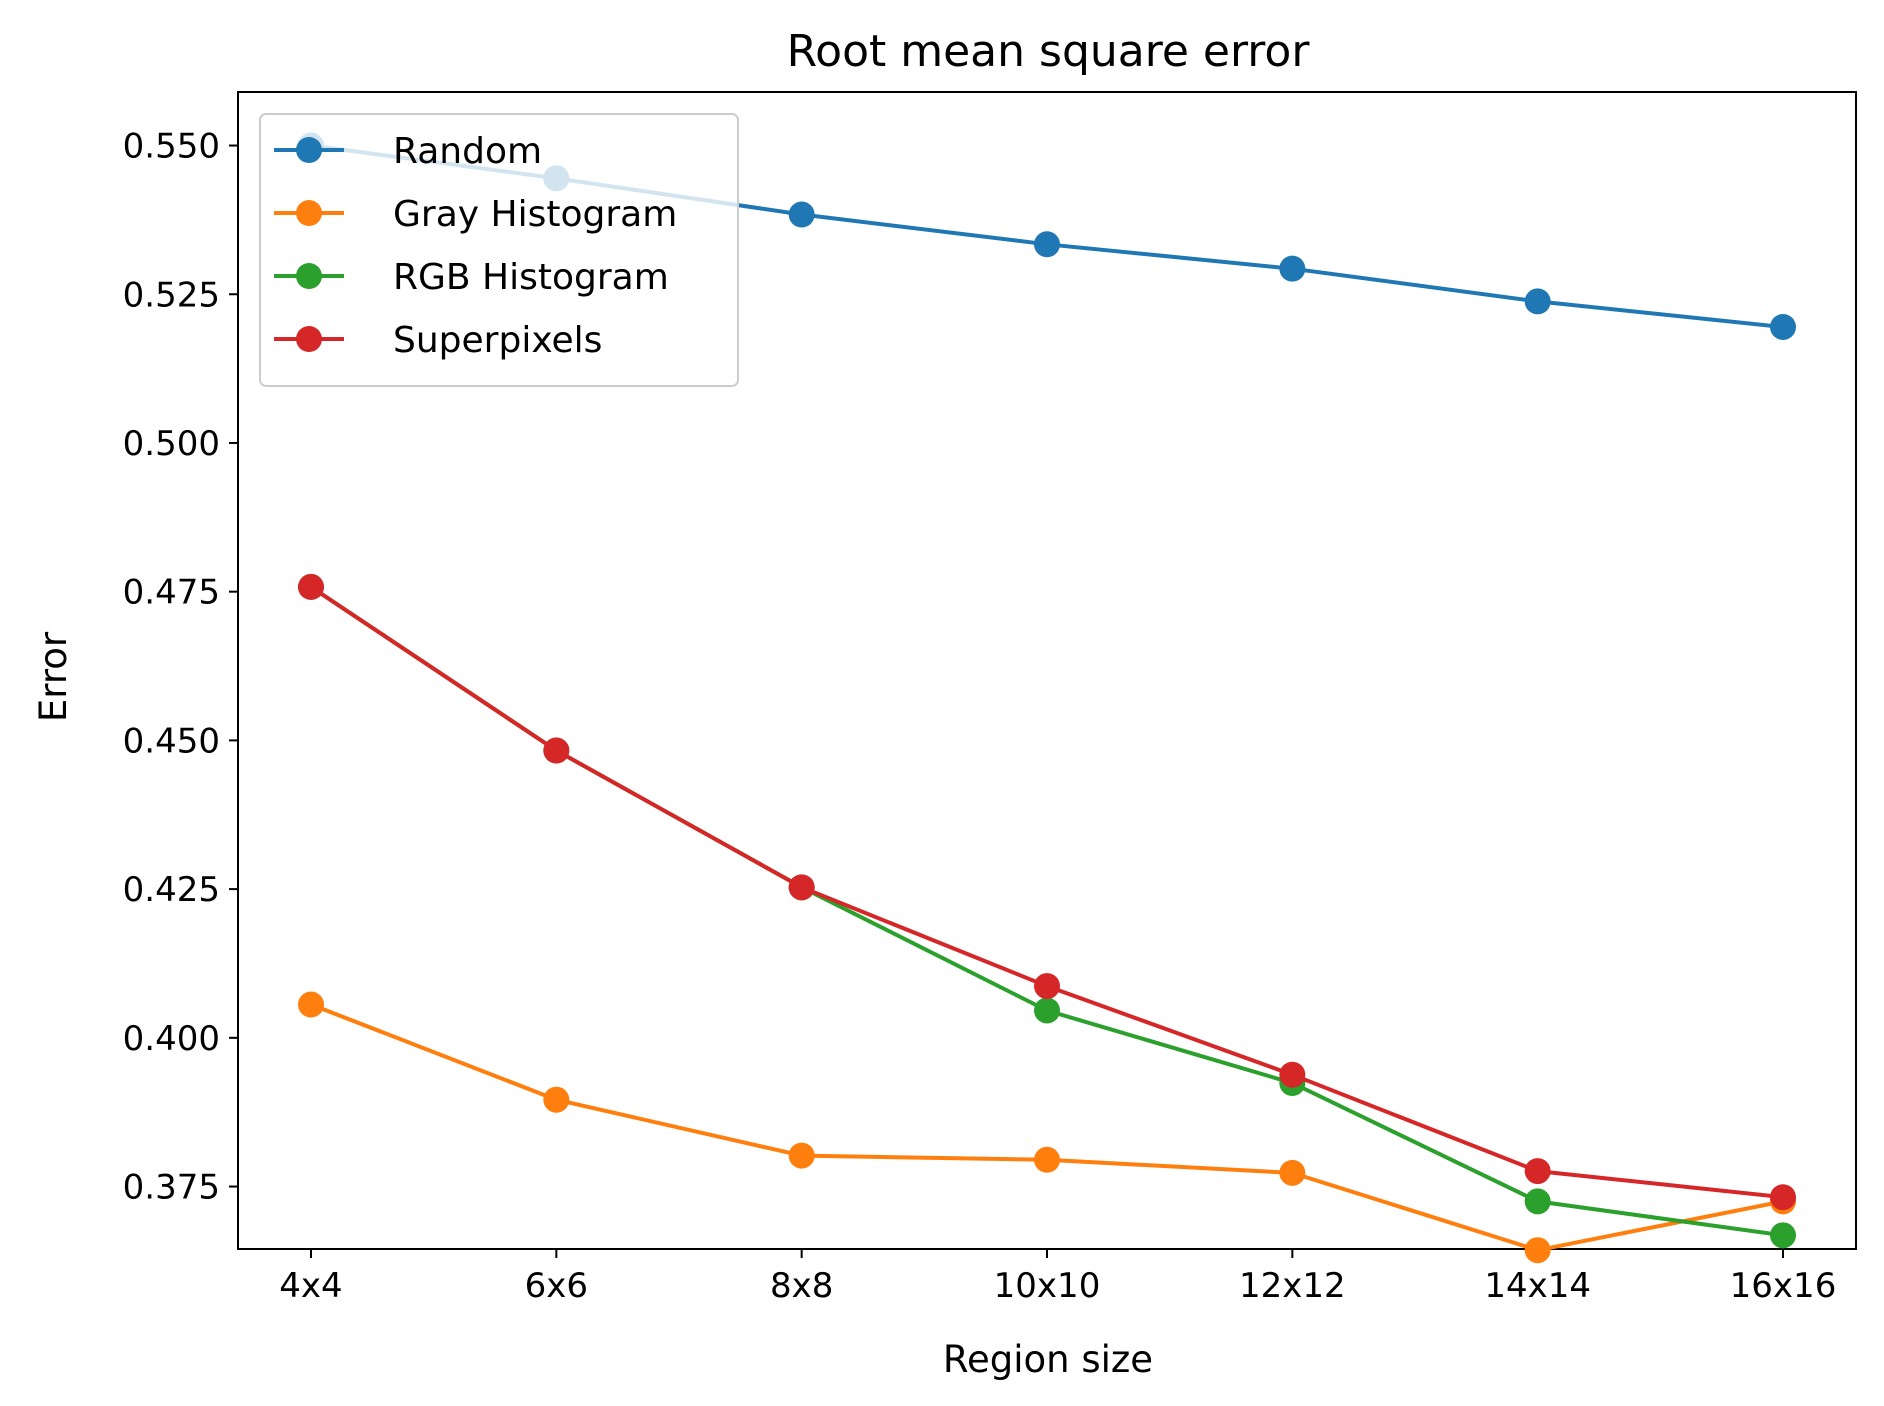 The width and height of the screenshot is (1884, 1406). What do you see at coordinates (1783, 1286) in the screenshot?
I see `x-tick-label: 16x16` at bounding box center [1783, 1286].